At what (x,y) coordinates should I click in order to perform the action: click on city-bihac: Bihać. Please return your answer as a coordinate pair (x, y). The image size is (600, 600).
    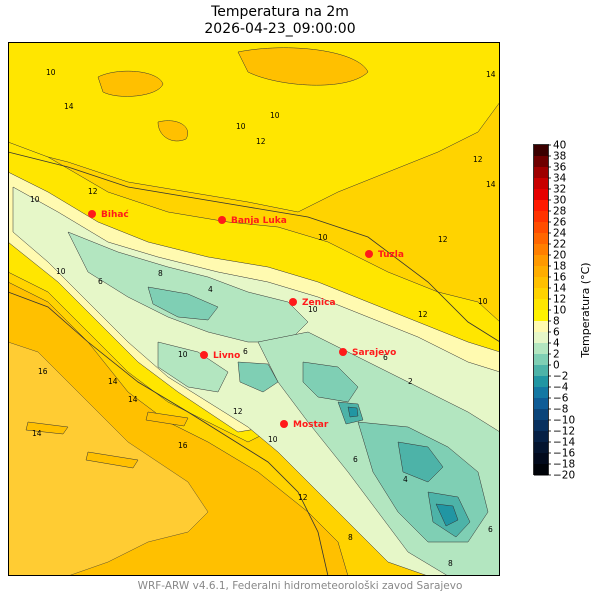
    Looking at the image, I should click on (108, 214).